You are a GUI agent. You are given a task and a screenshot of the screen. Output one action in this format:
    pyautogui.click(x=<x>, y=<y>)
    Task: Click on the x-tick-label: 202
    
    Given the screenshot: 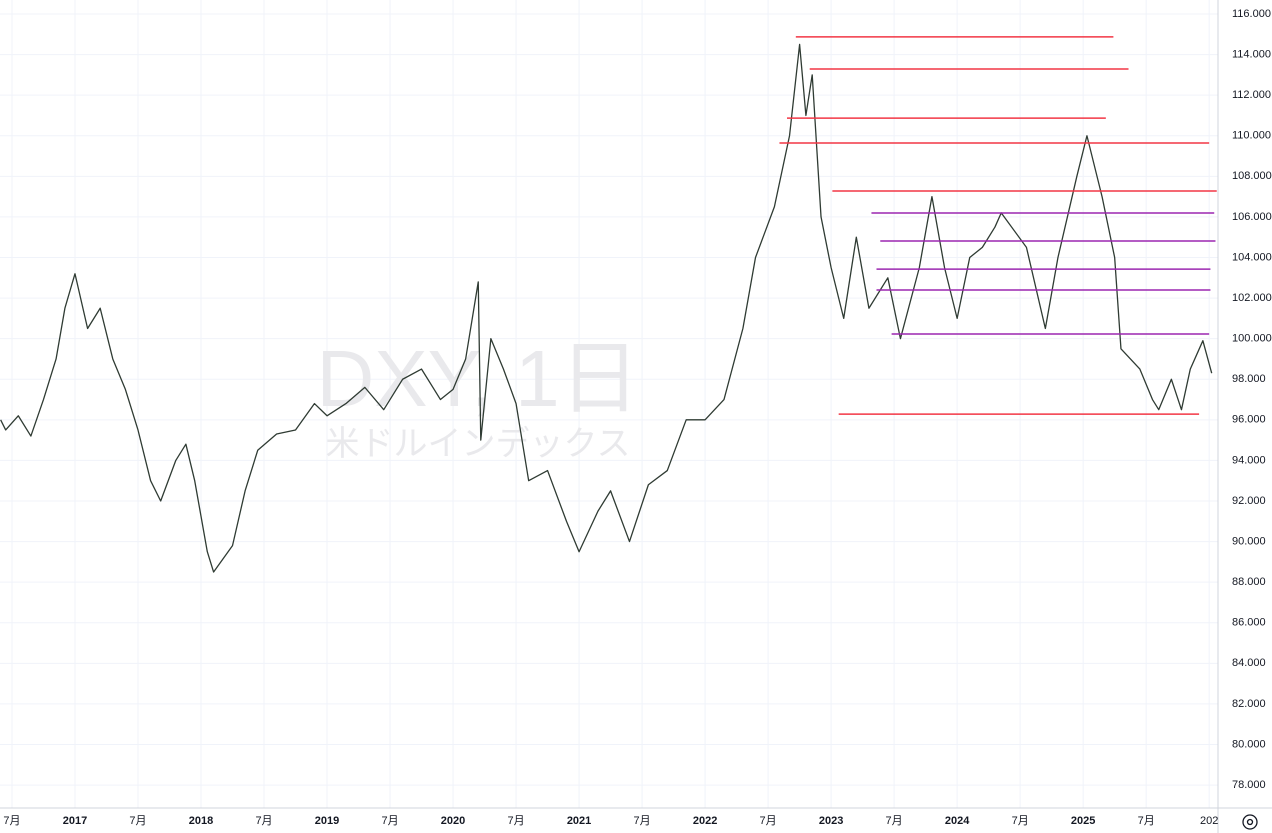 What is the action you would take?
    pyautogui.click(x=1209, y=821)
    